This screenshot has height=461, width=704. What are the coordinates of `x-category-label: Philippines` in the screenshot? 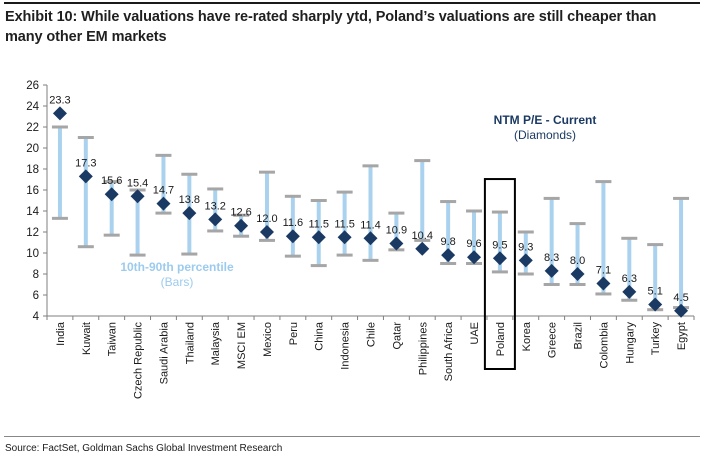 It's located at (423, 349).